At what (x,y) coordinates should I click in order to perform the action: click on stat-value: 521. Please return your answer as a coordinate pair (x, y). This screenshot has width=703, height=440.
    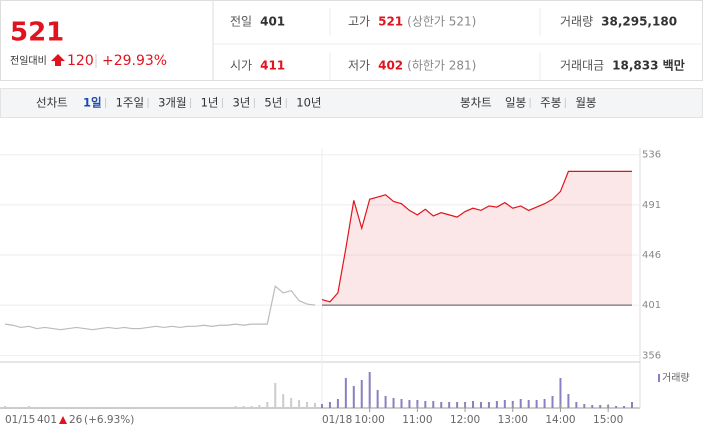
    Looking at the image, I should click on (390, 22).